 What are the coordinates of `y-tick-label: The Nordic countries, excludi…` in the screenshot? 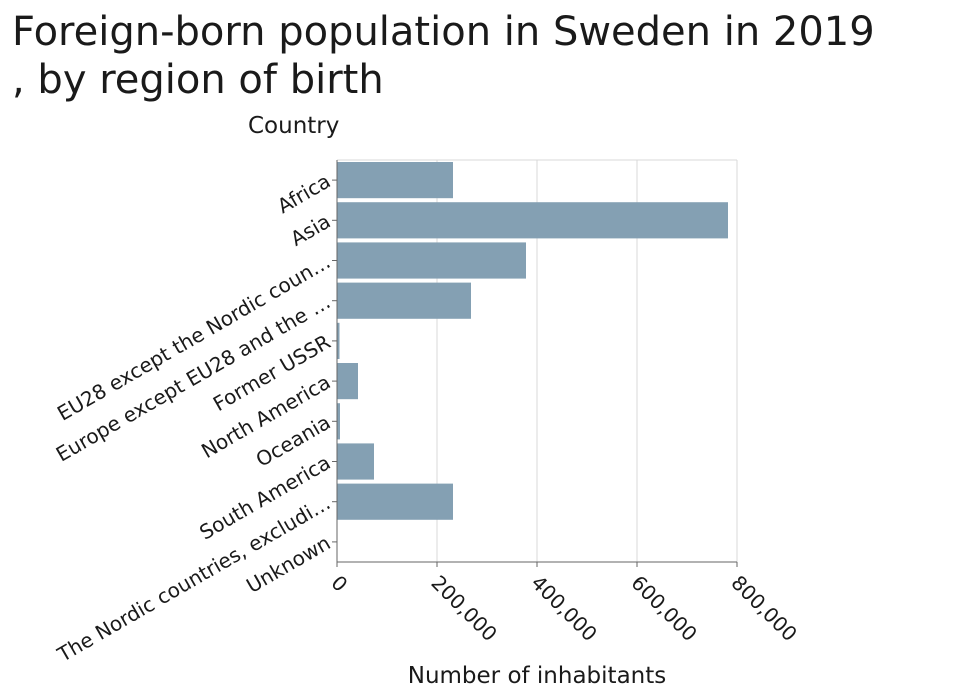 It's located at (193, 578).